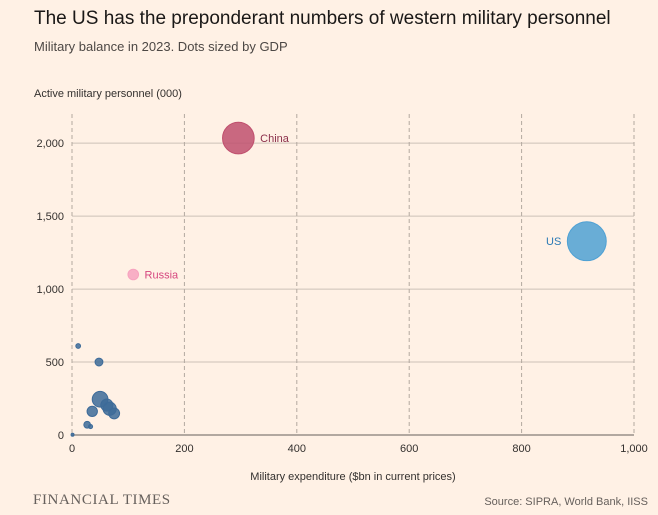  What do you see at coordinates (102, 500) in the screenshot?
I see `publisher-logo: FINANCIAL TIMES` at bounding box center [102, 500].